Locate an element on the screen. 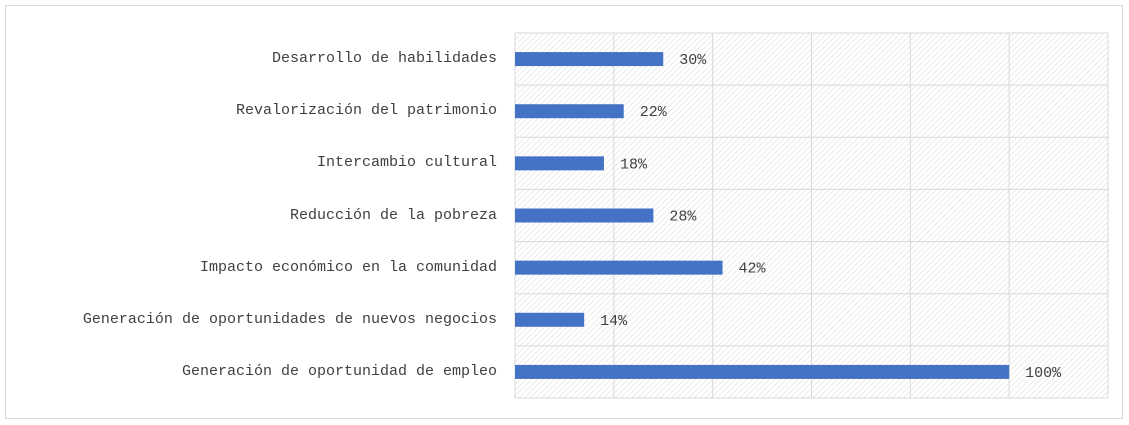 The height and width of the screenshot is (425, 1129). y-tick-label: Reducción de la pobreza is located at coordinates (393, 215).